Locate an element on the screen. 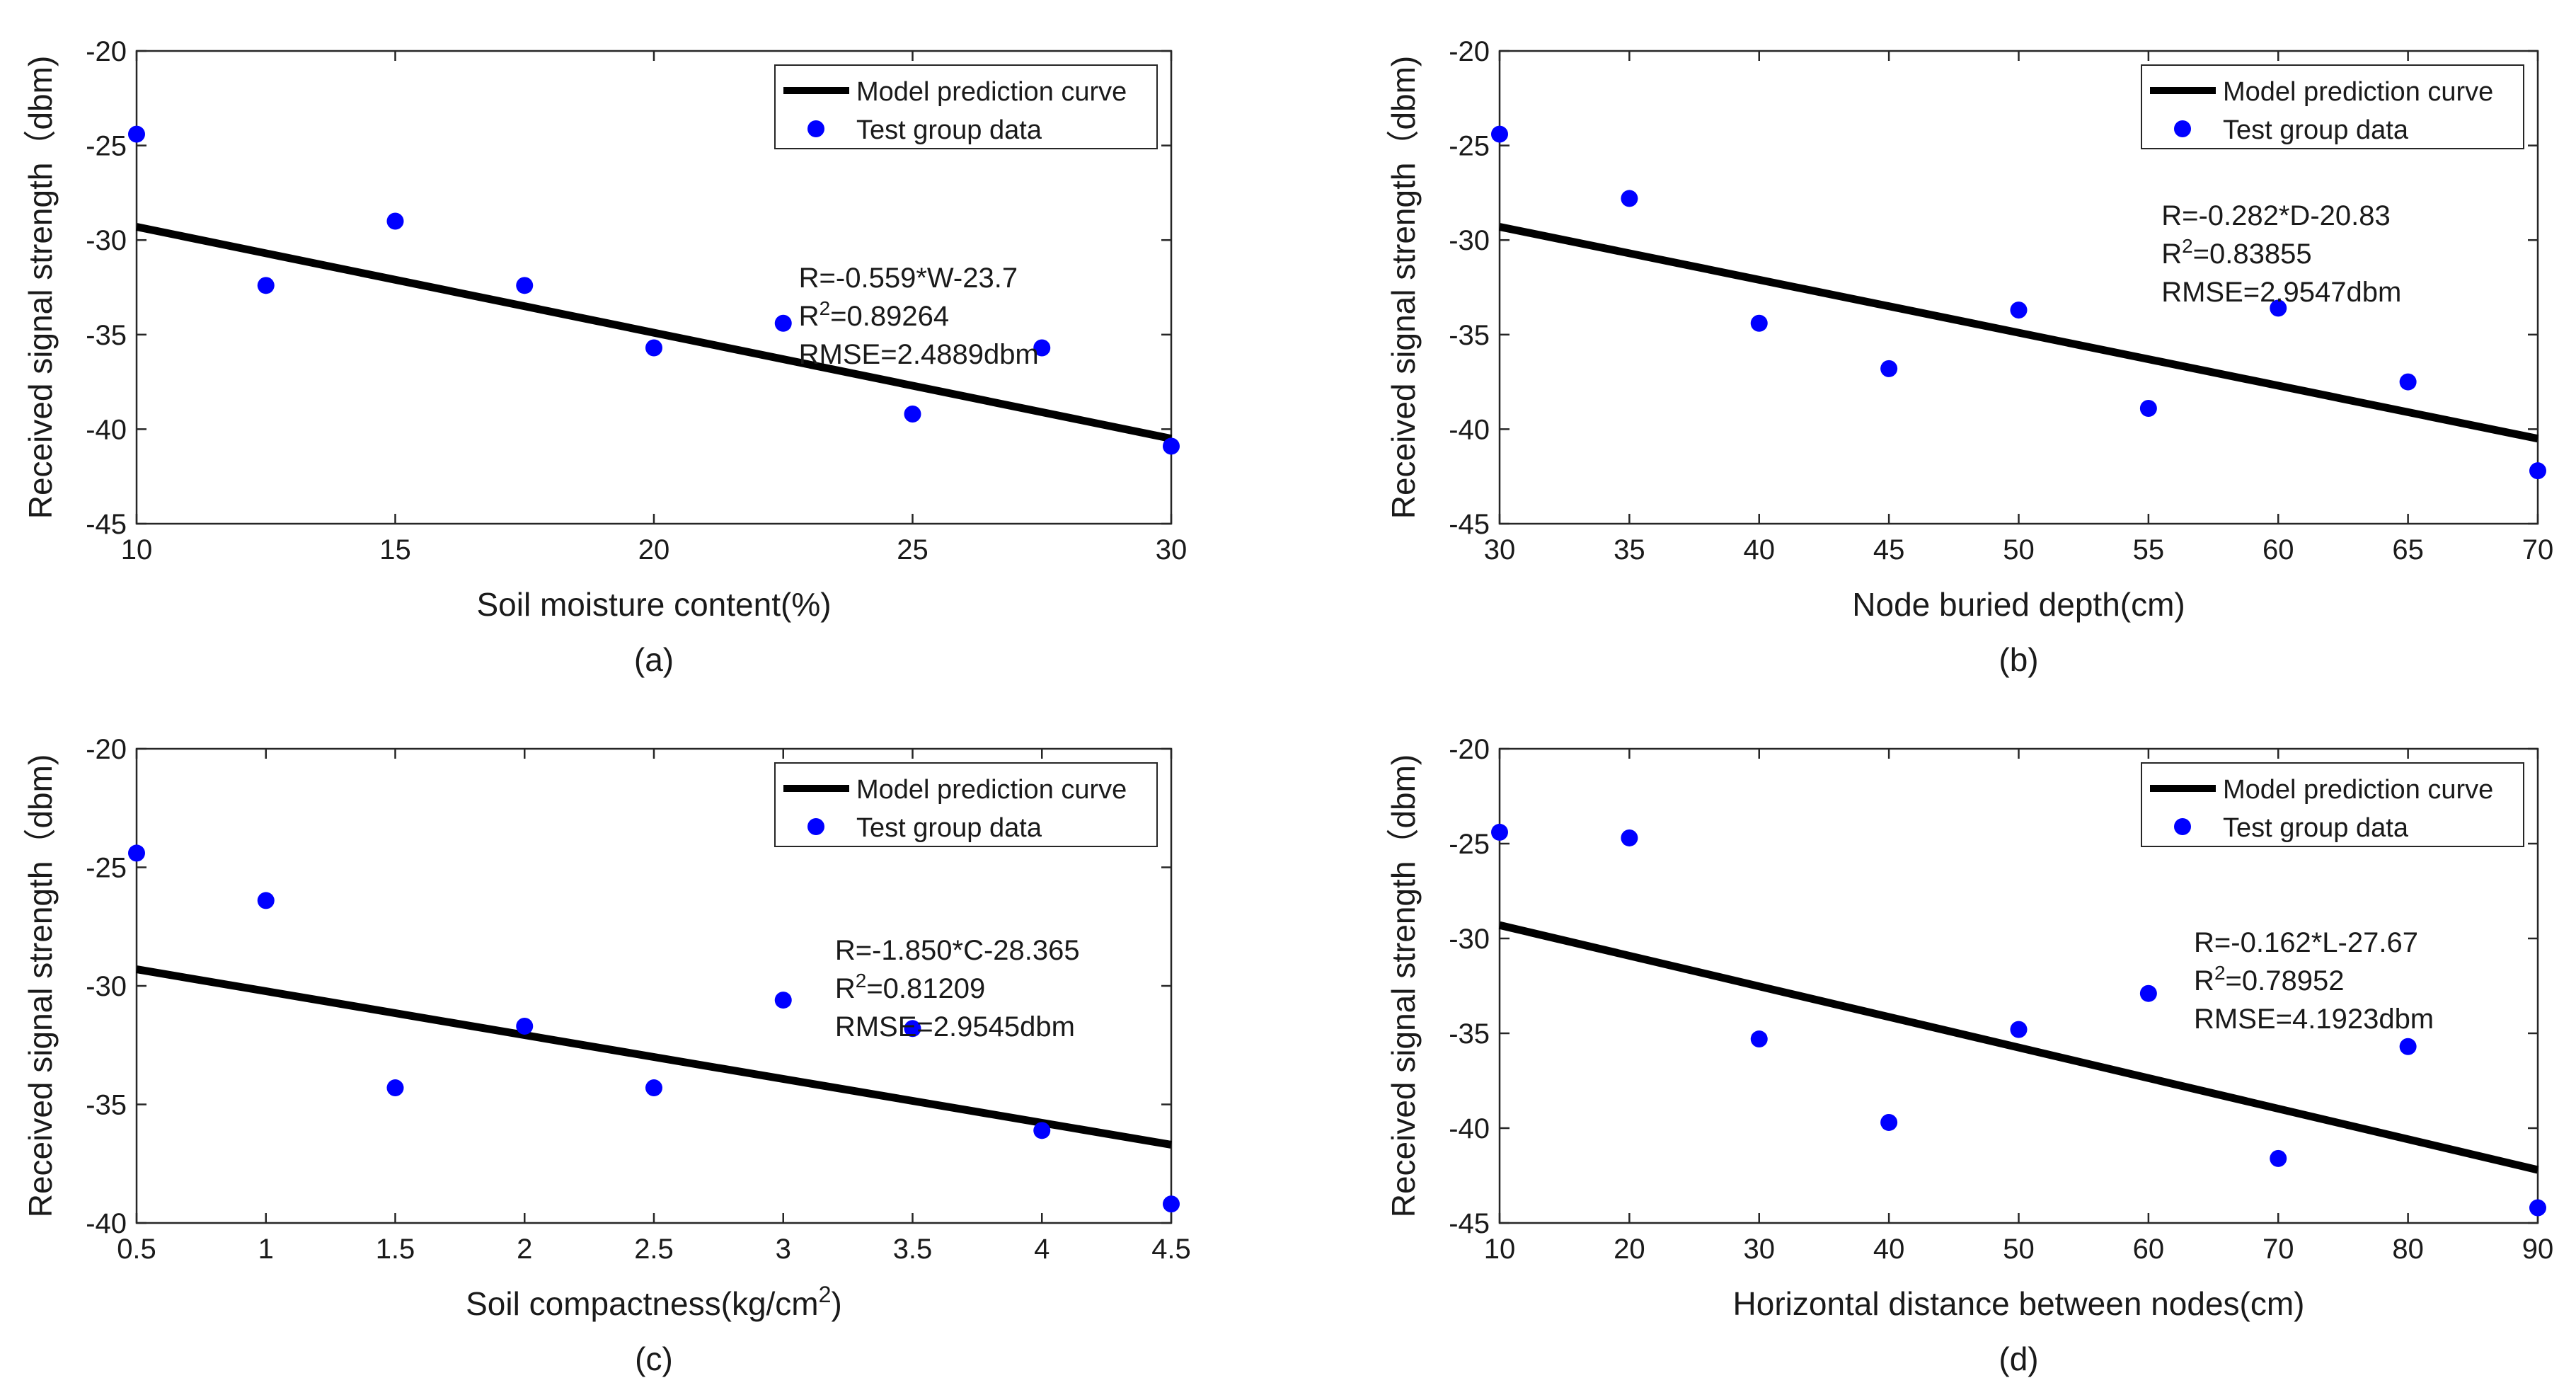  x-tick-label: 1 is located at coordinates (266, 1249).